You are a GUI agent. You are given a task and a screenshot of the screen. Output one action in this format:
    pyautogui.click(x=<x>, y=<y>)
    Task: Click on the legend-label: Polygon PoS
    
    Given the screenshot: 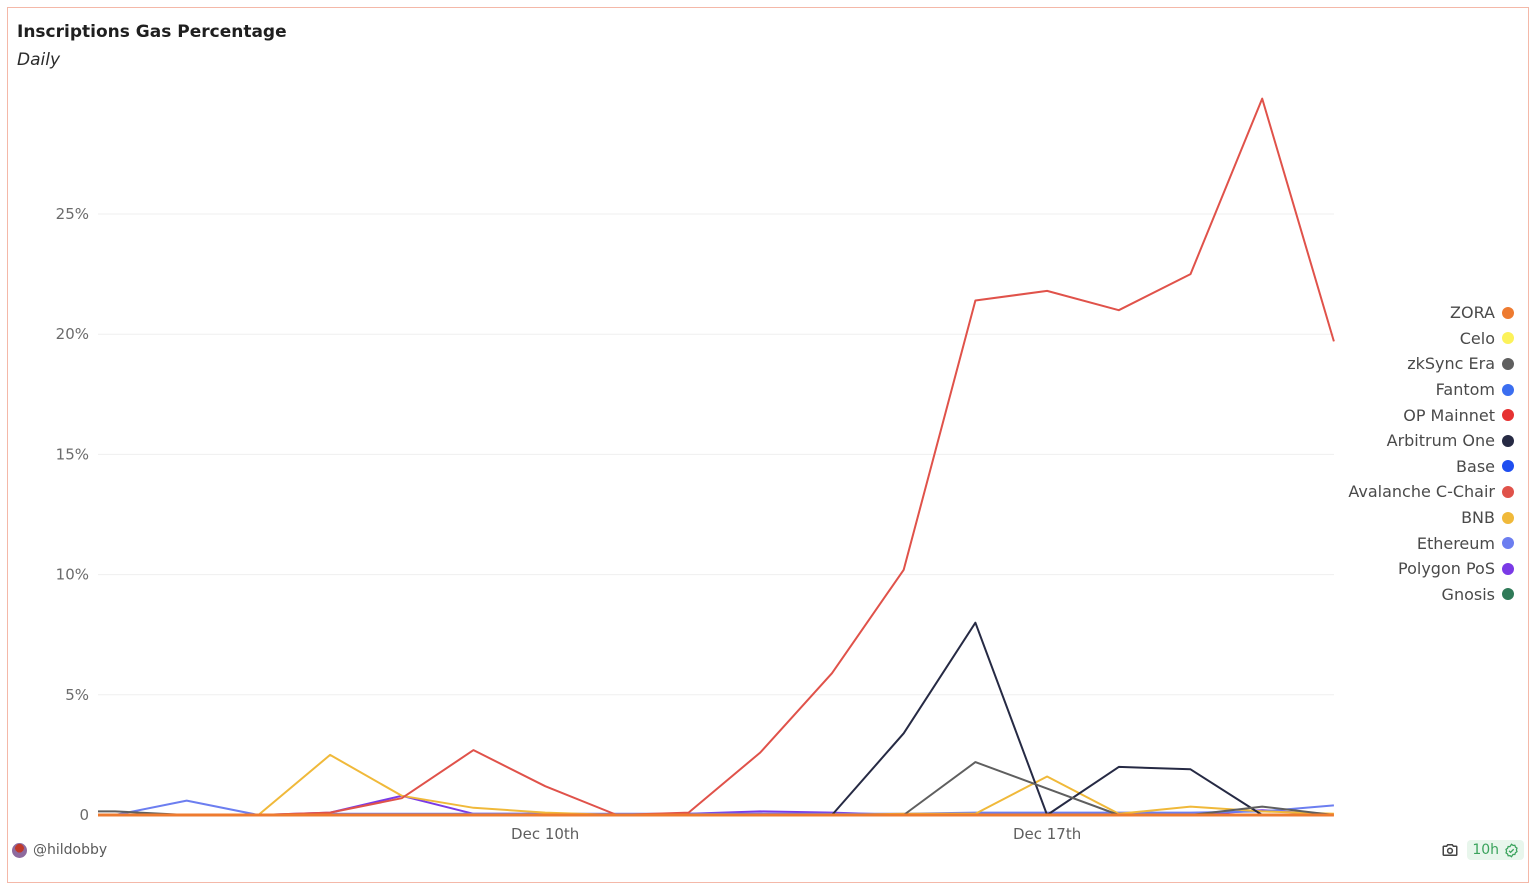 What is the action you would take?
    pyautogui.click(x=1446, y=569)
    